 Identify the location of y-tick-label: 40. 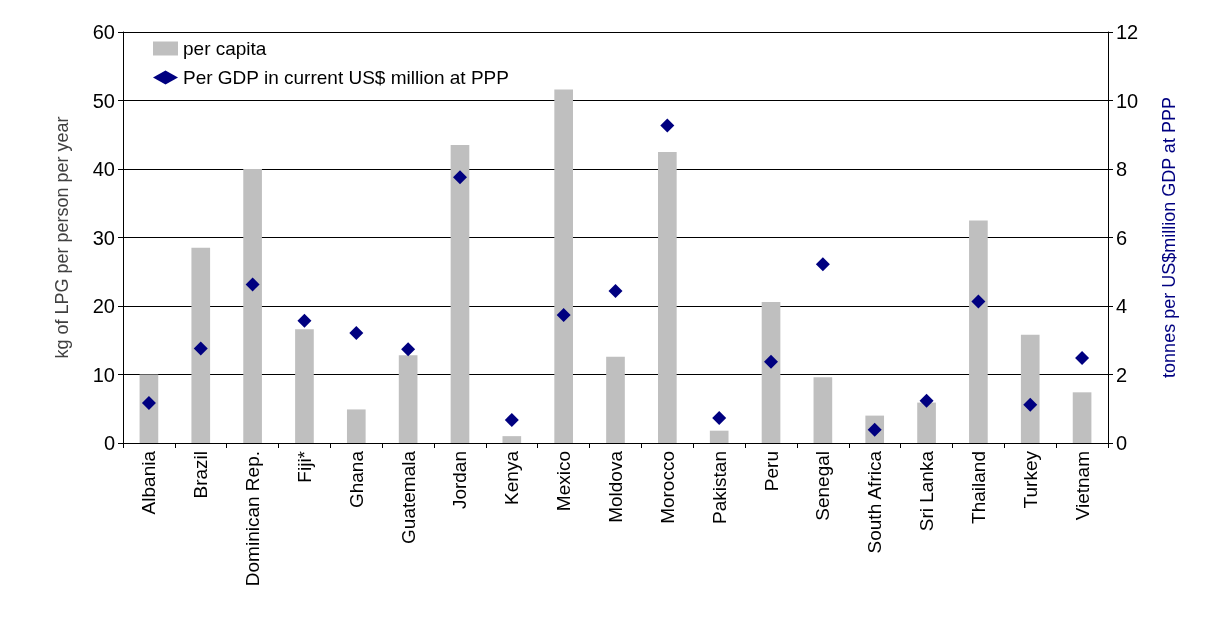
(103, 169).